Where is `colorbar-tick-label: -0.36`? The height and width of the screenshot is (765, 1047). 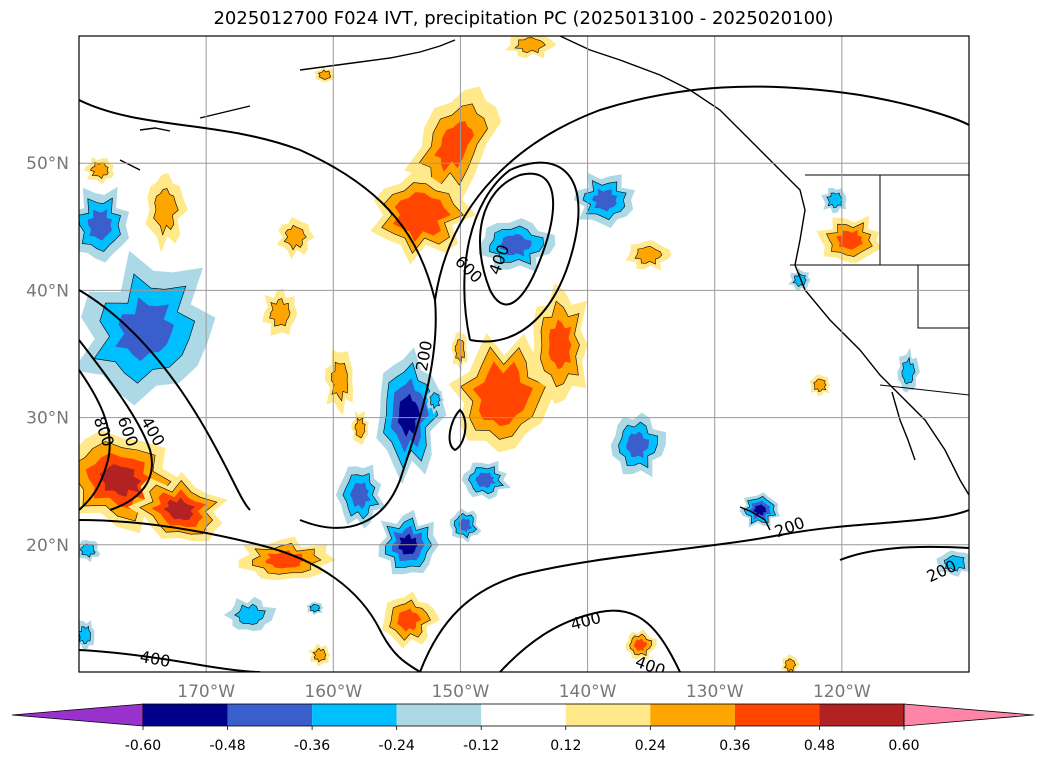 colorbar-tick-label: -0.36 is located at coordinates (312, 746).